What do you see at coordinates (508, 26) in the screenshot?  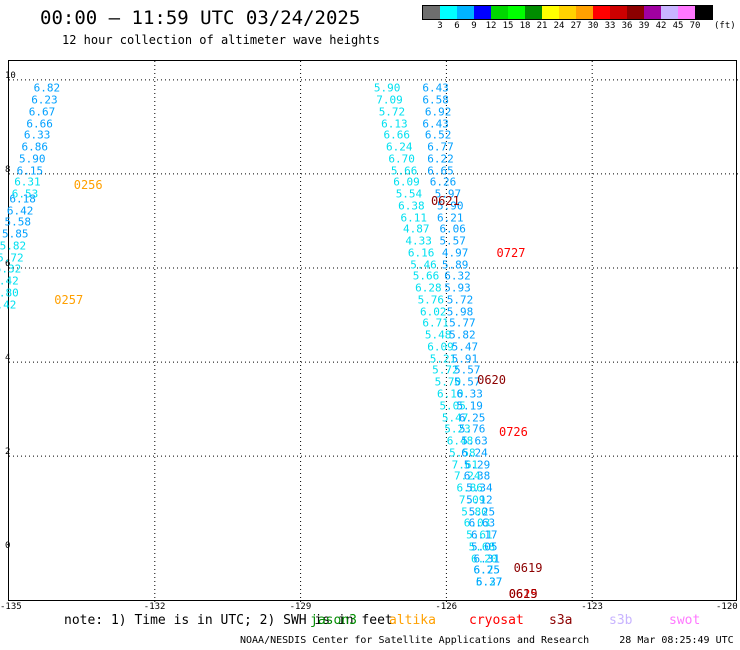 I see `color-scale-label: 15` at bounding box center [508, 26].